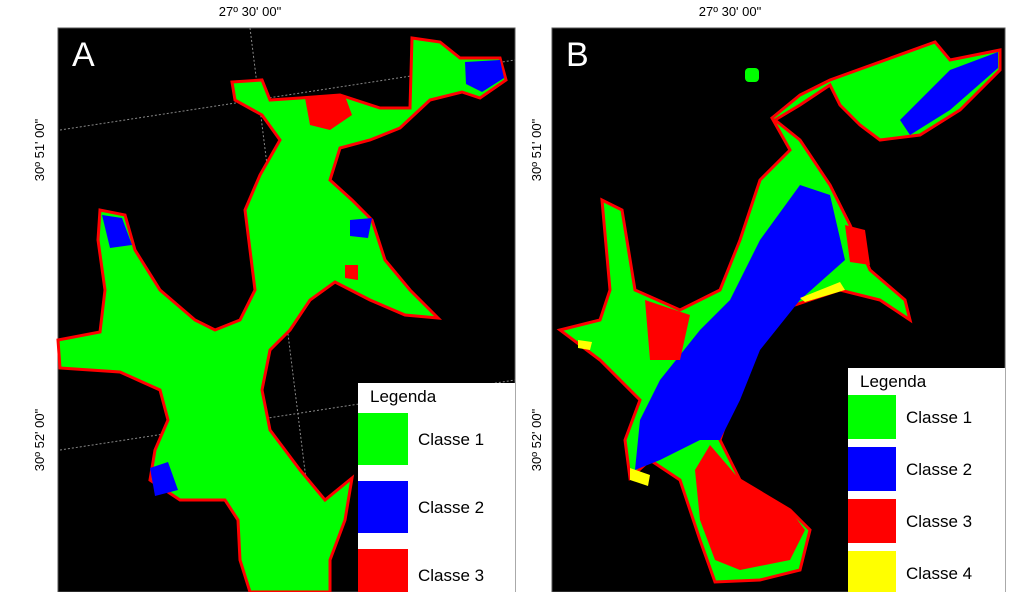  What do you see at coordinates (752, 75) in the screenshot?
I see `island` at bounding box center [752, 75].